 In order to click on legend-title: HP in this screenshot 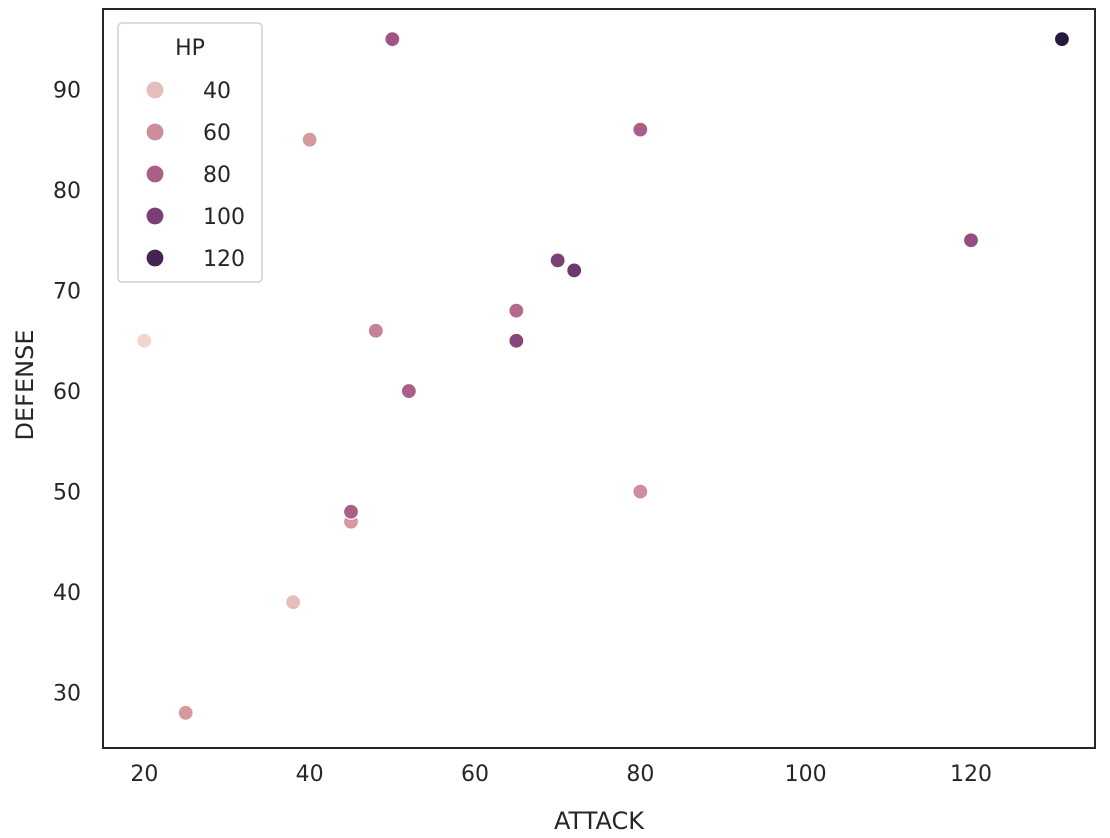, I will do `click(190, 48)`.